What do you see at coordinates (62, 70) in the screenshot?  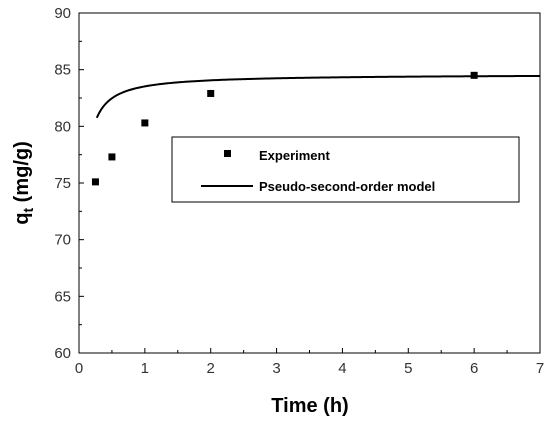 I see `y-tick-label: 85` at bounding box center [62, 70].